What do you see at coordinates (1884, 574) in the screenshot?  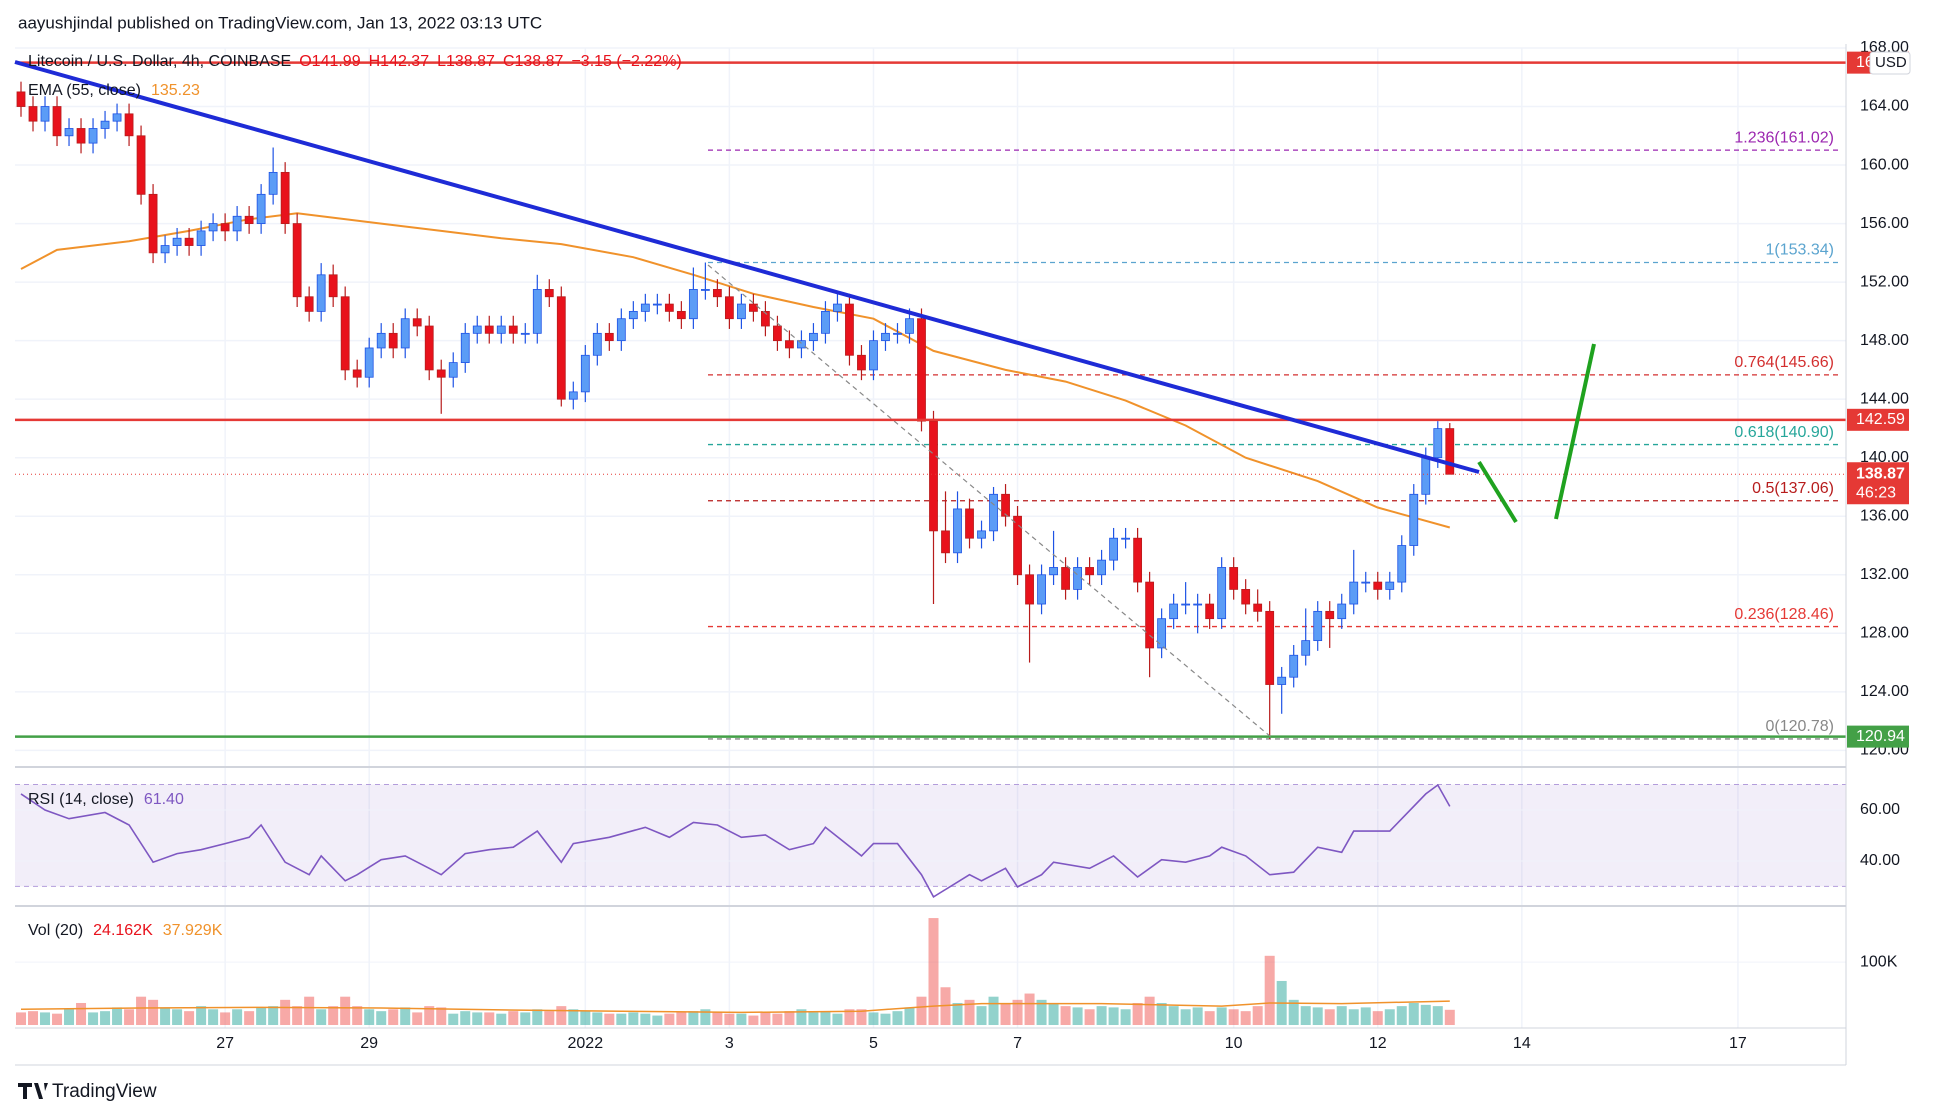 I see `y-tick-label: 132.00` at bounding box center [1884, 574].